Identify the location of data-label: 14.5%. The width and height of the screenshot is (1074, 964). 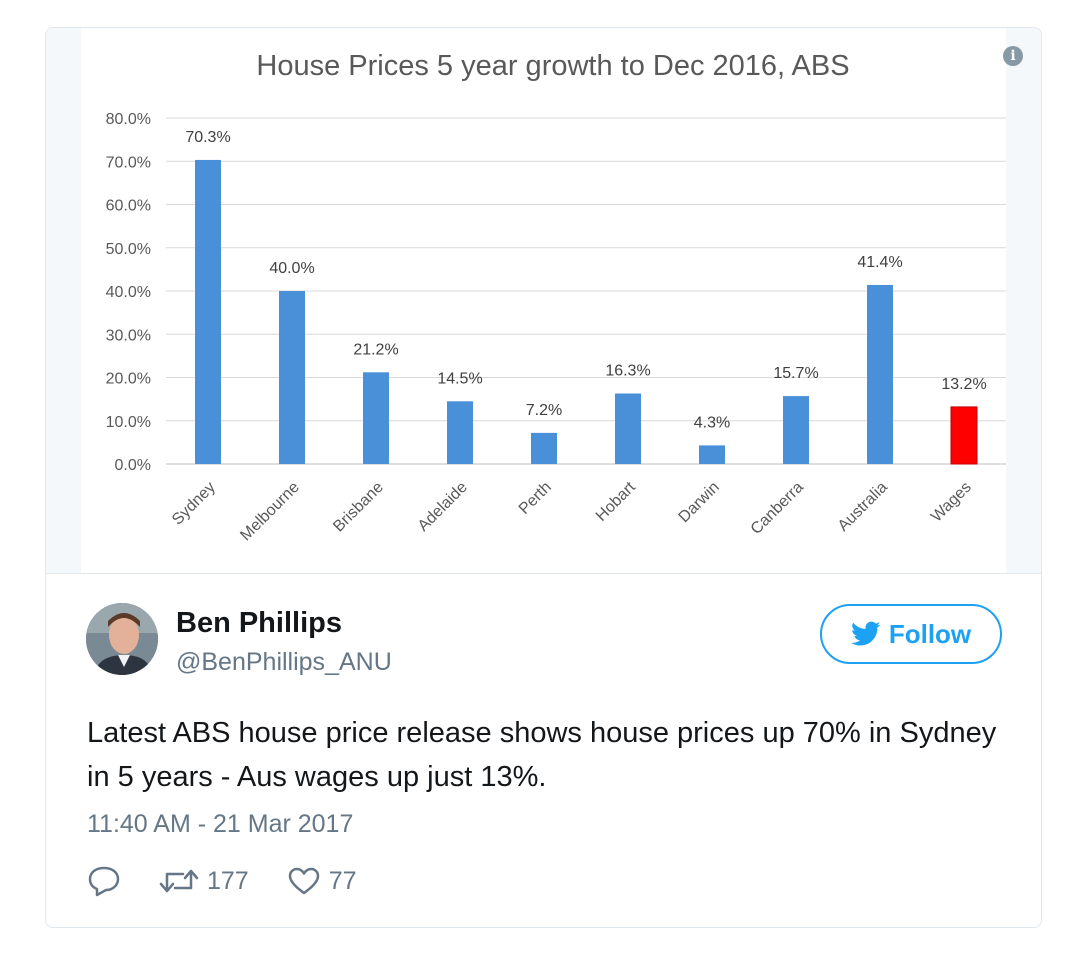
(459, 378).